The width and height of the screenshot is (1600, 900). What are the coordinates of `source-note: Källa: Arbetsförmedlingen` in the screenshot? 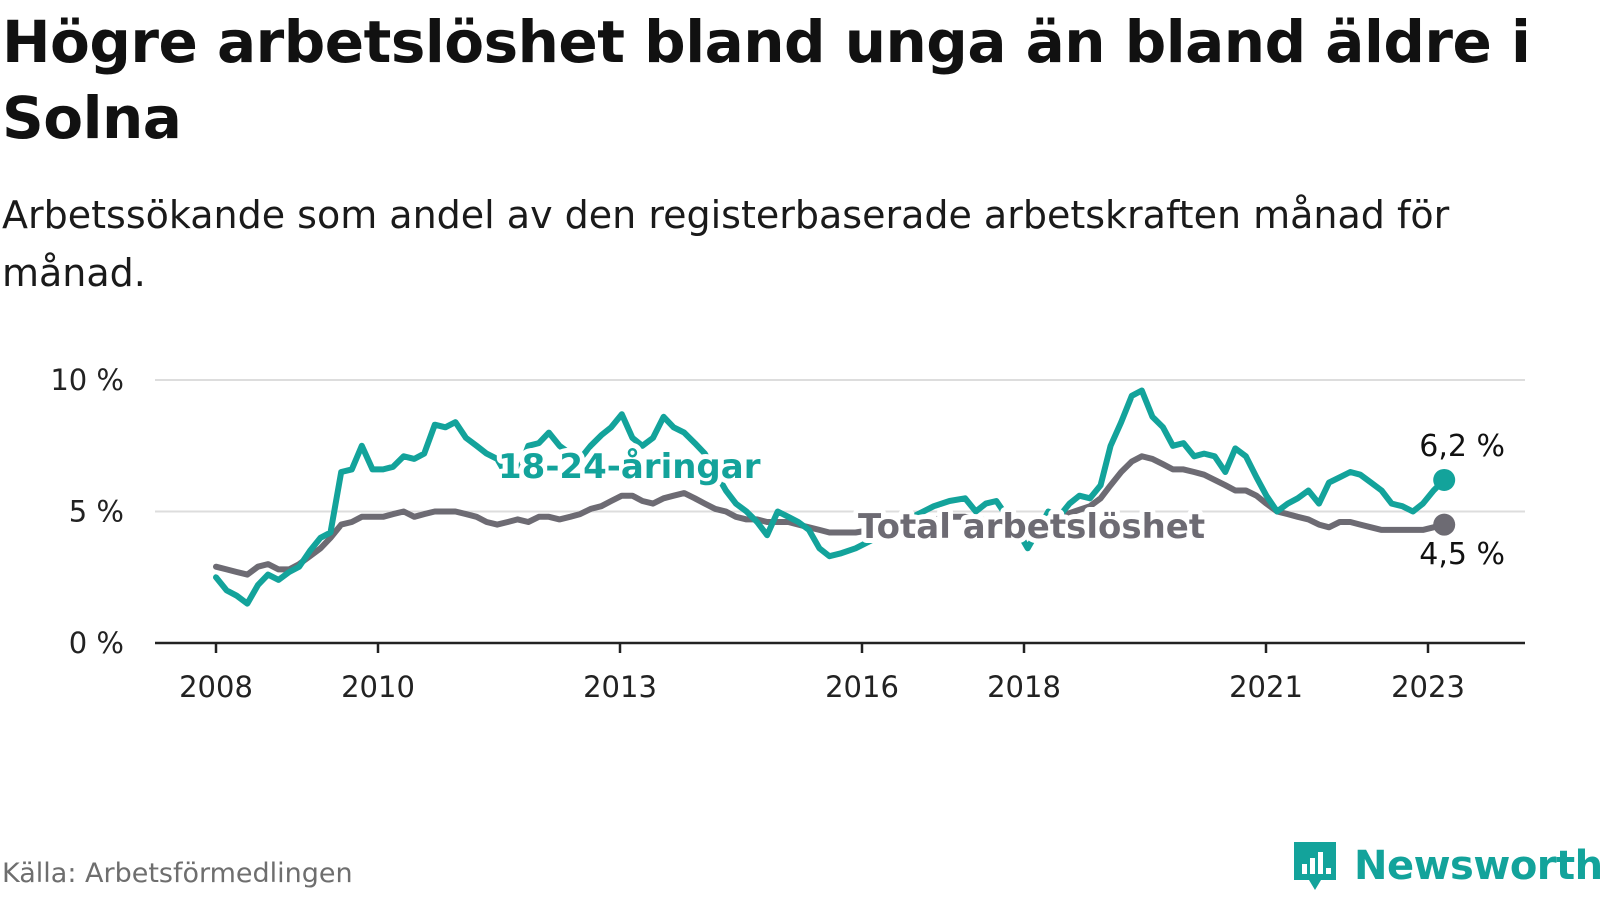 It's located at (177, 873).